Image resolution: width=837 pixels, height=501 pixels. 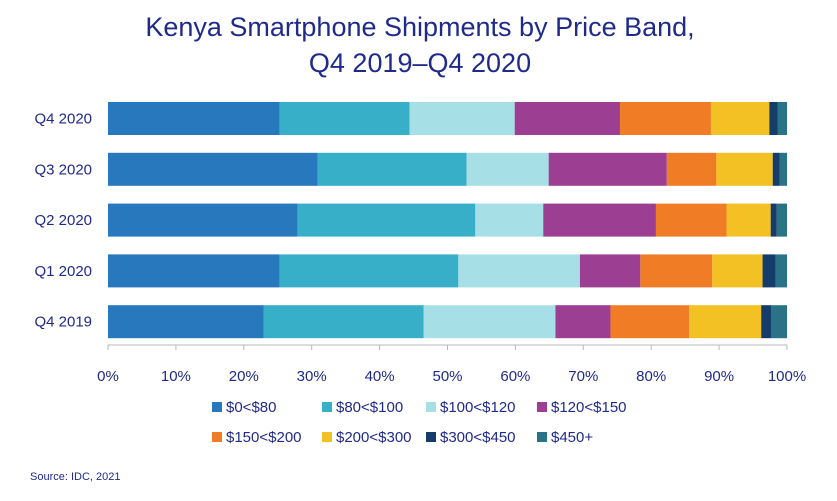 What do you see at coordinates (447, 376) in the screenshot?
I see `x-tick-label-5: 50%` at bounding box center [447, 376].